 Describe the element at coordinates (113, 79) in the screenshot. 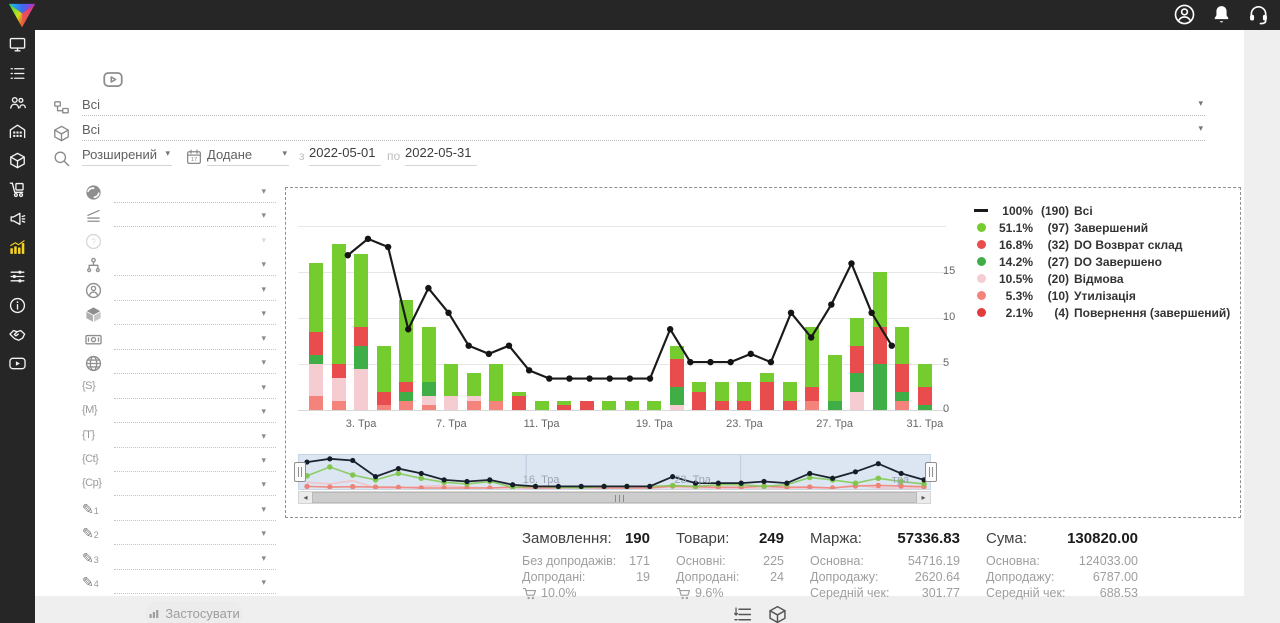

I see `video-help-button` at that location.